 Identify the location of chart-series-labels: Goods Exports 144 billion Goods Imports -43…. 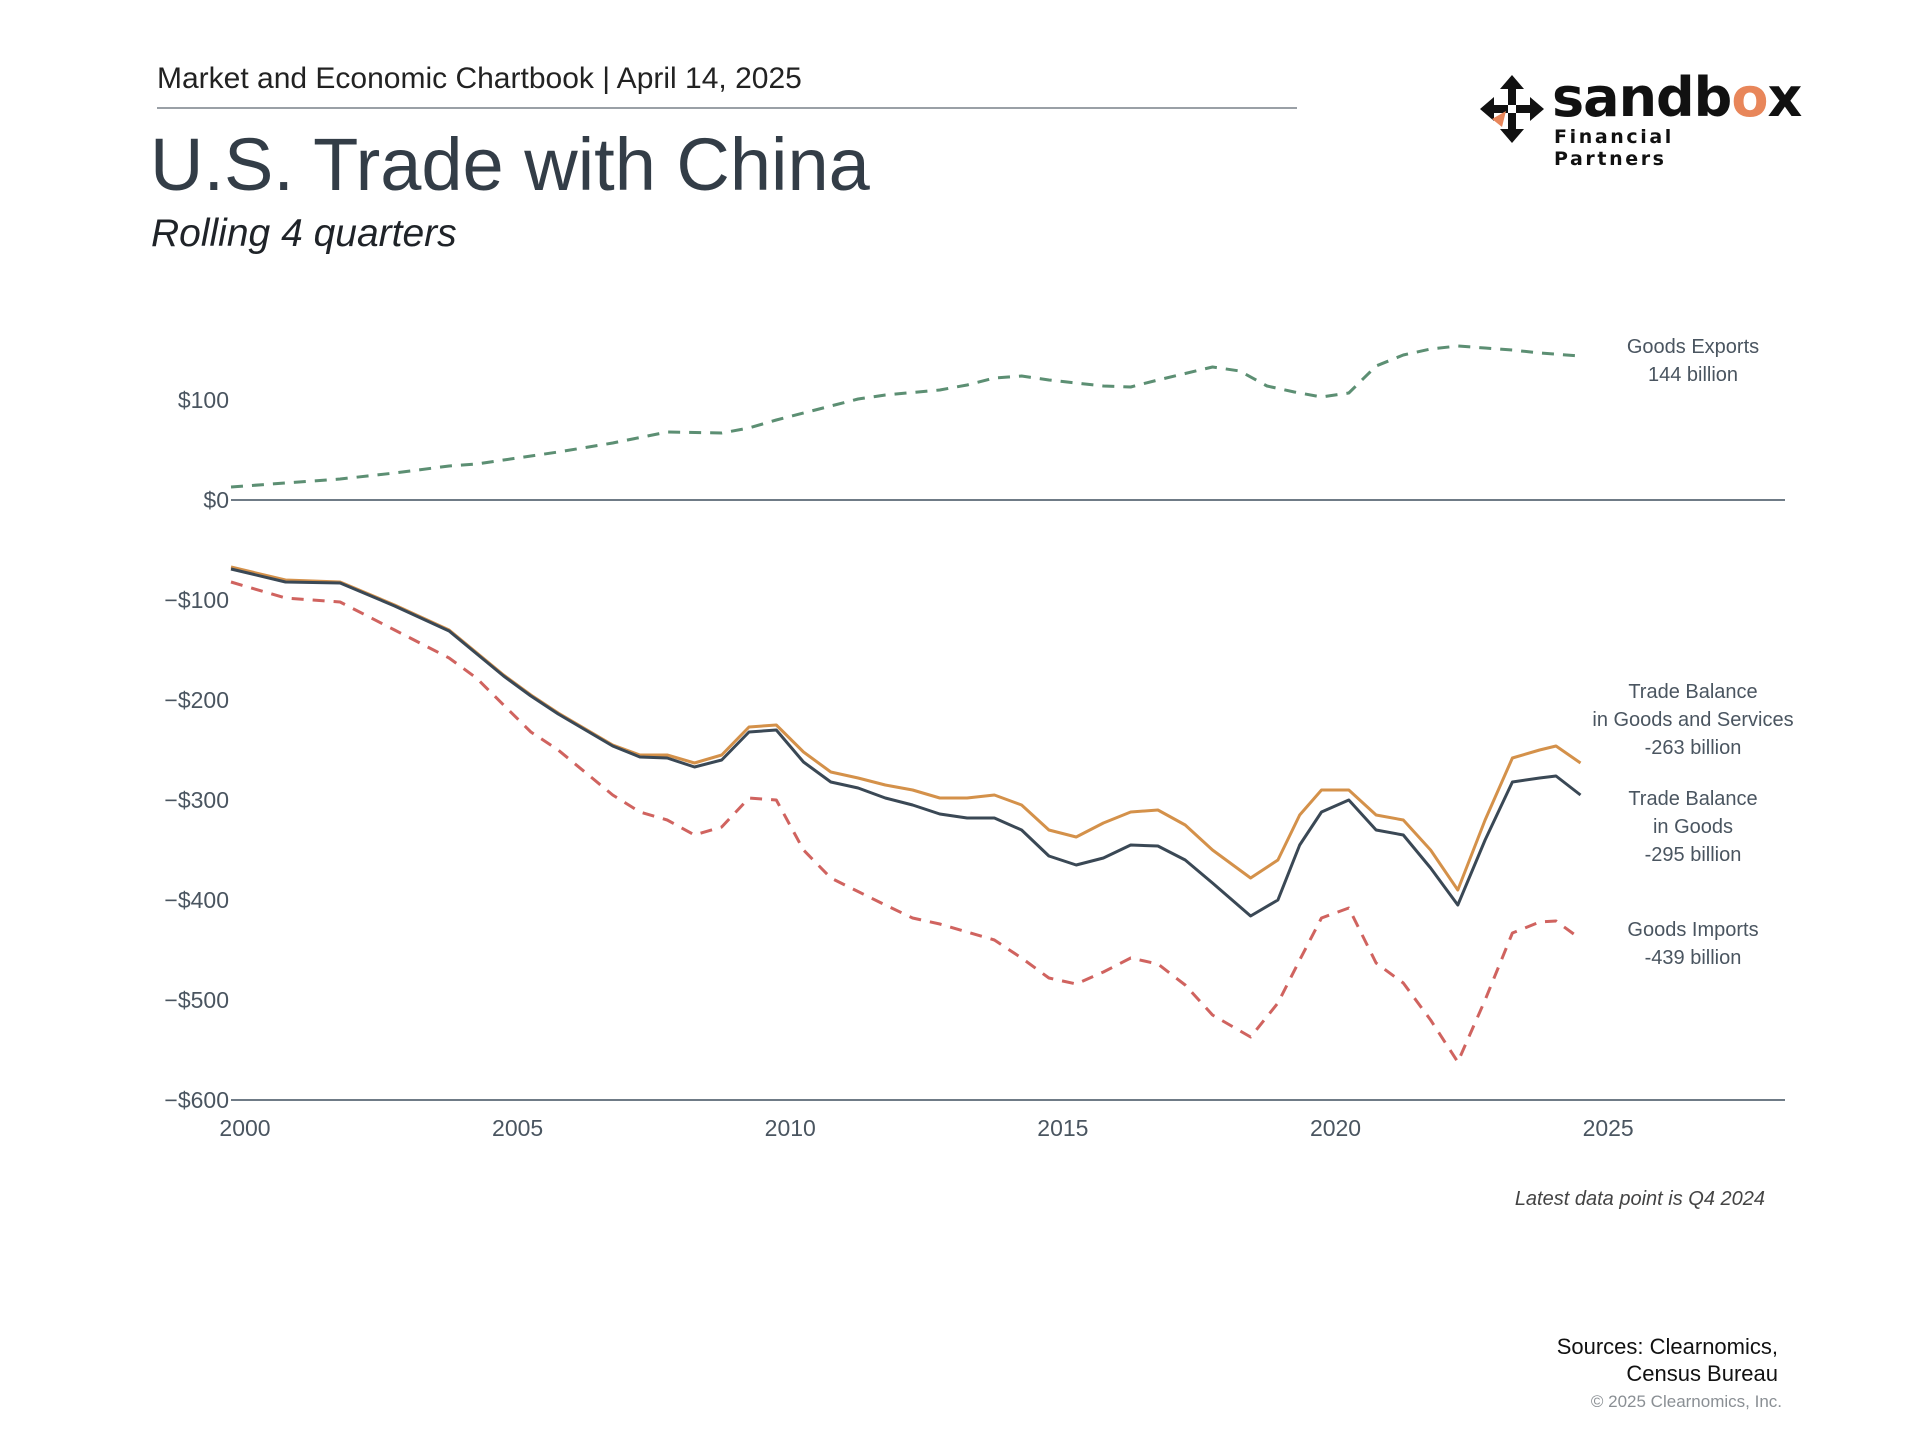
(1692, 652).